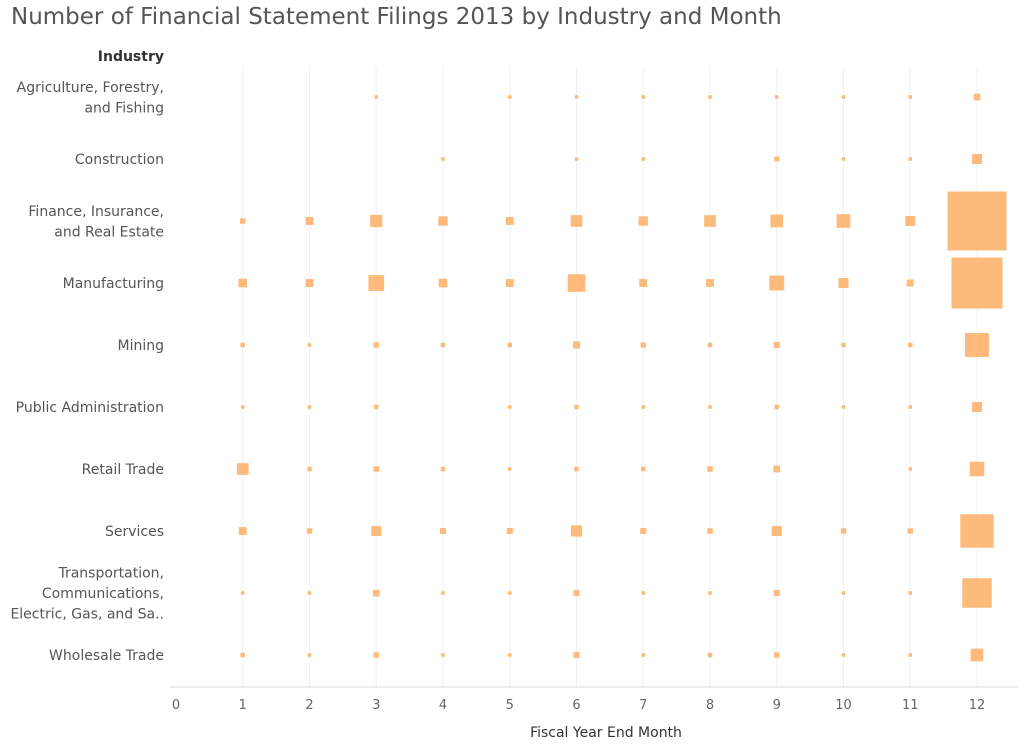 This screenshot has width=1023, height=754. I want to click on row-label-line: Retail Trade, so click(123, 470).